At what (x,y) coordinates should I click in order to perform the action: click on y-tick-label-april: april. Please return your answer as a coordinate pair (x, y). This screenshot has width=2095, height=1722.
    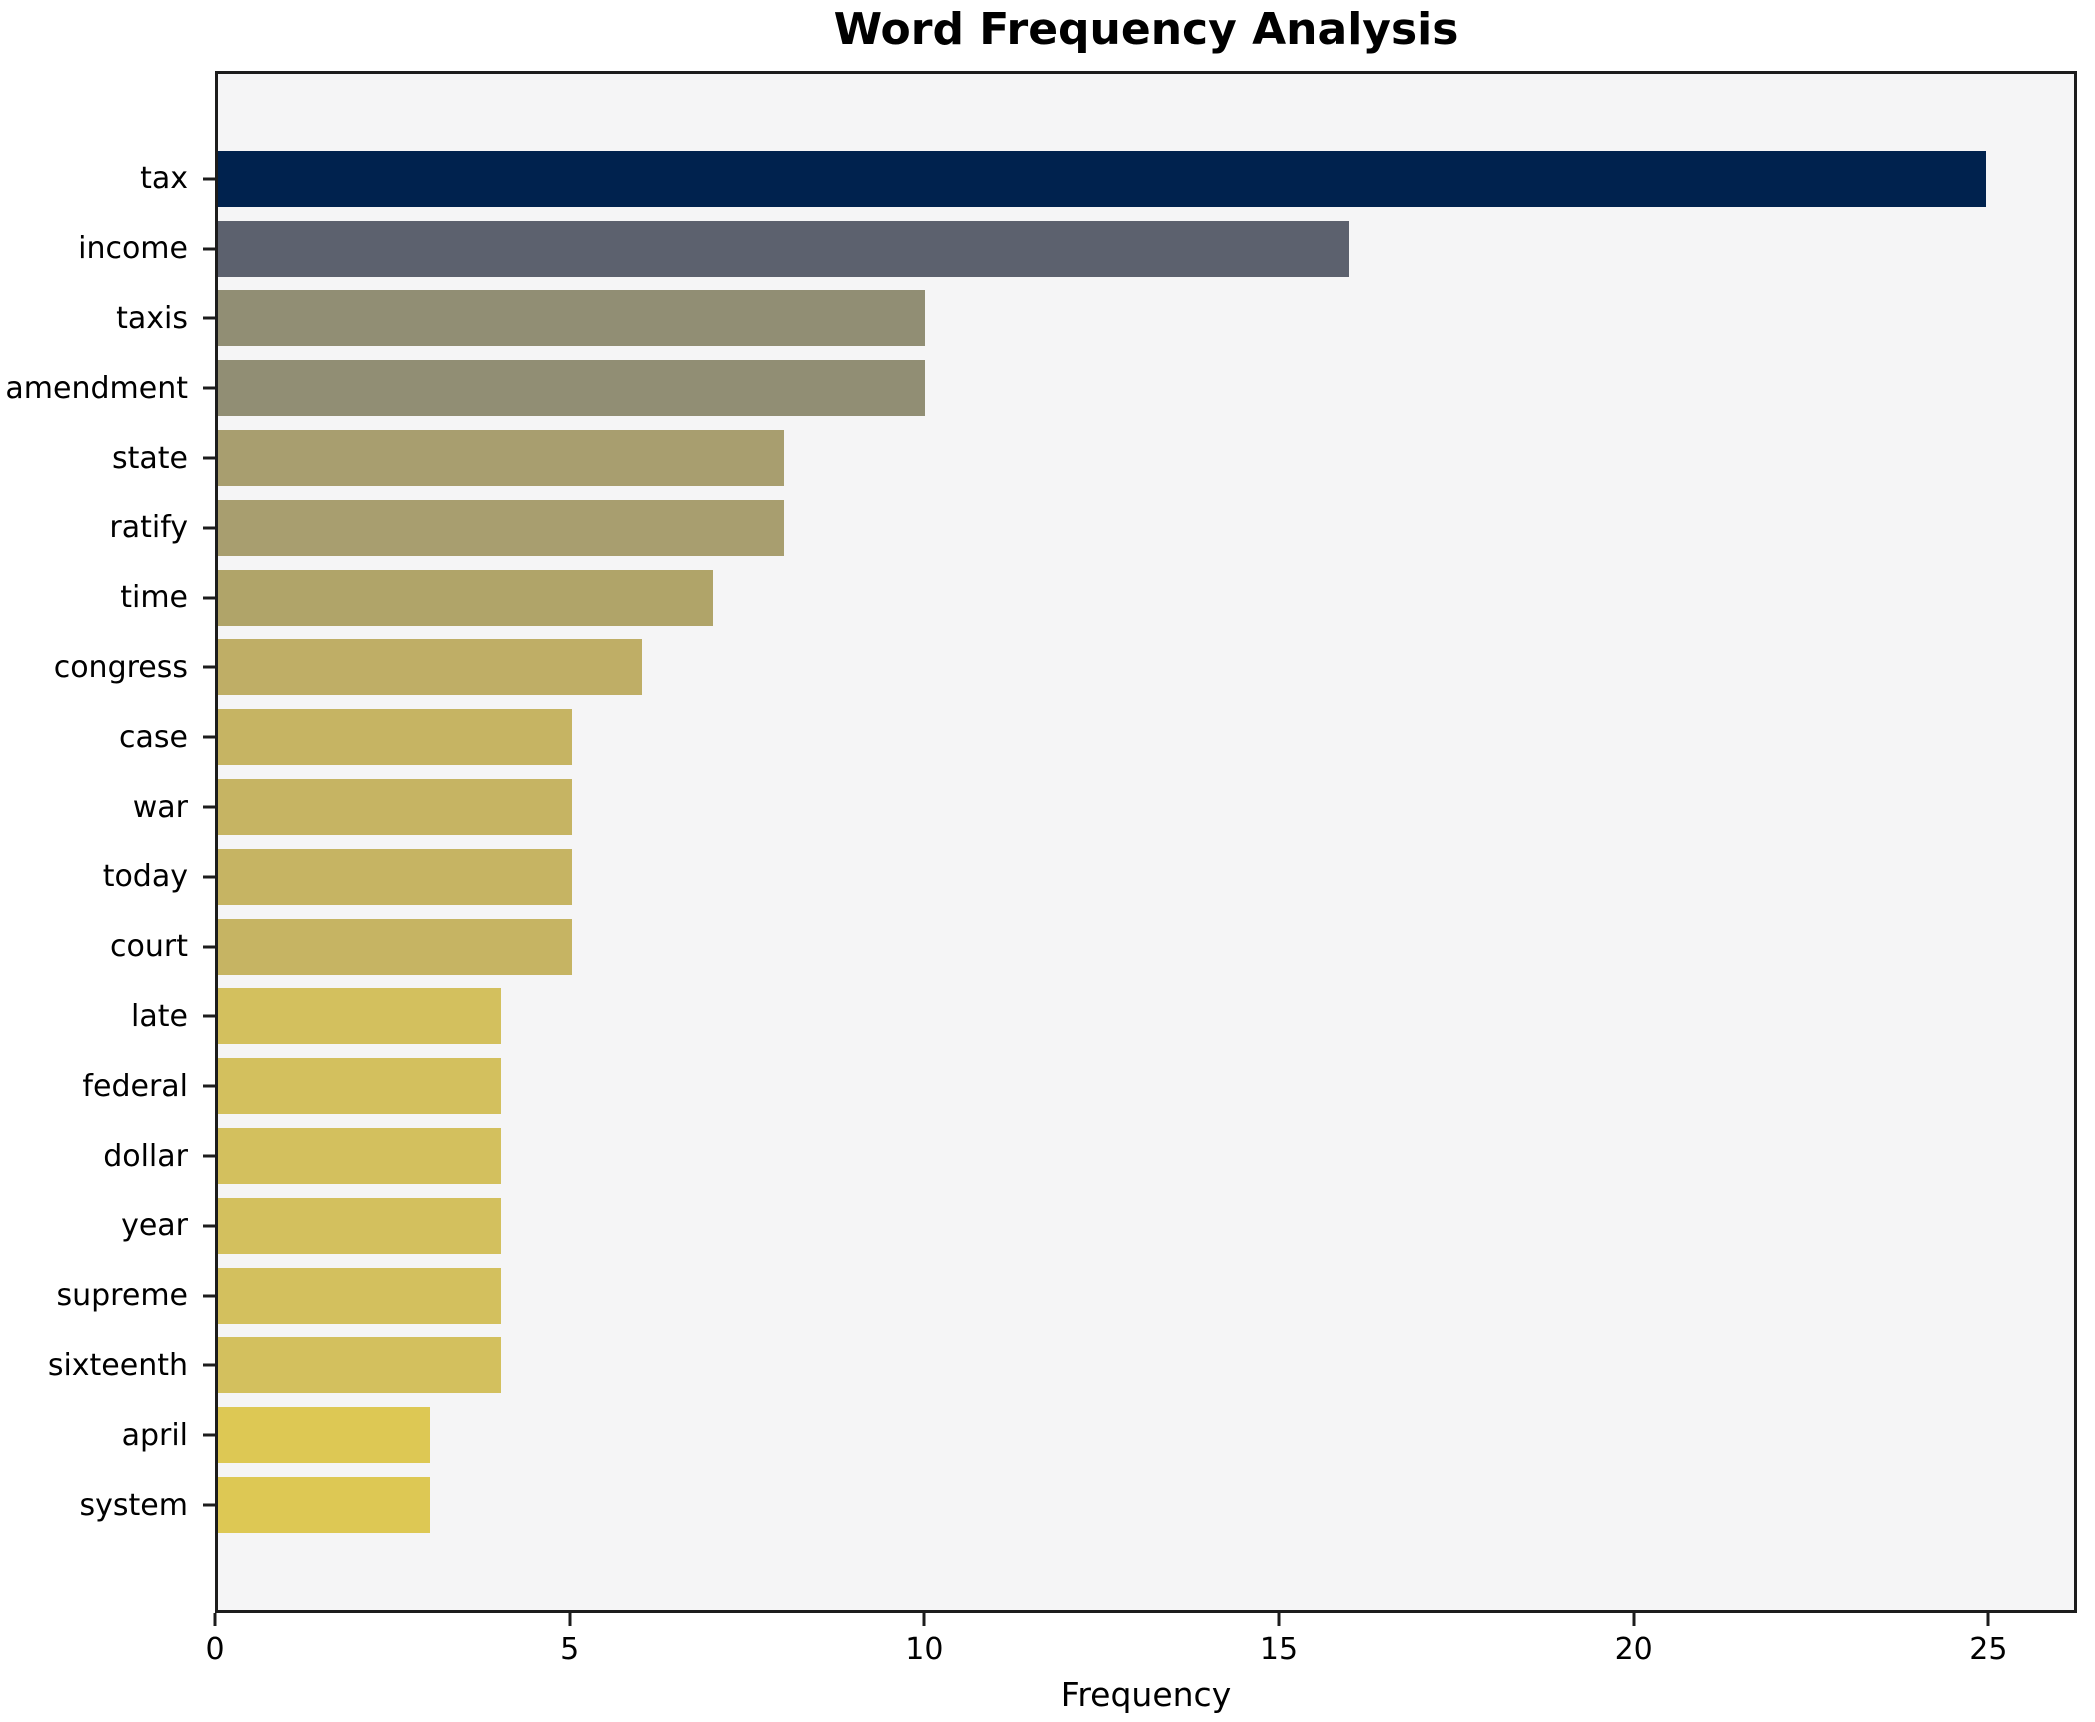
    Looking at the image, I should click on (154, 1435).